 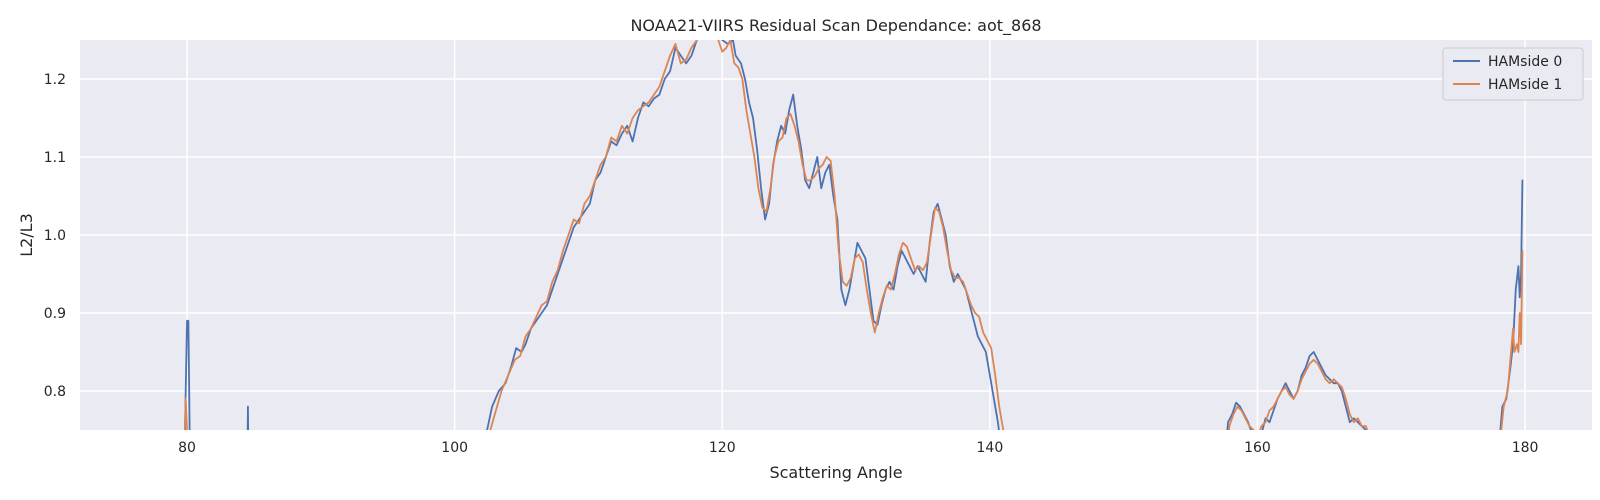 What do you see at coordinates (1525, 62) in the screenshot?
I see `legend-label-hamside-0: HAMside 0` at bounding box center [1525, 62].